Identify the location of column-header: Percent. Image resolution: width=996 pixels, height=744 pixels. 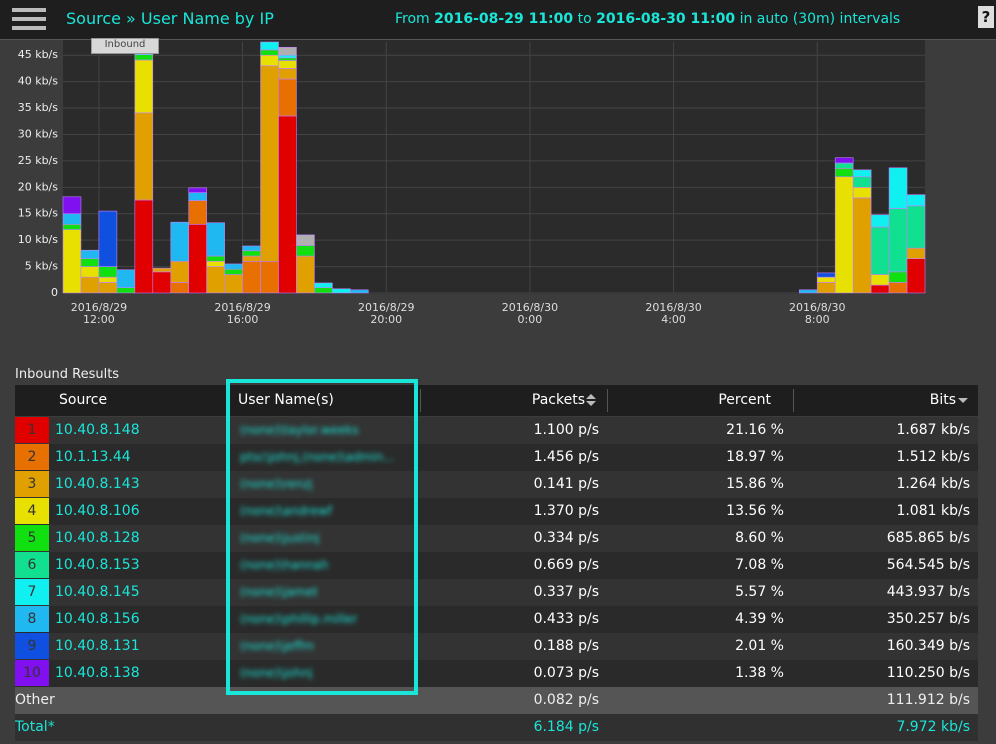
(744, 400).